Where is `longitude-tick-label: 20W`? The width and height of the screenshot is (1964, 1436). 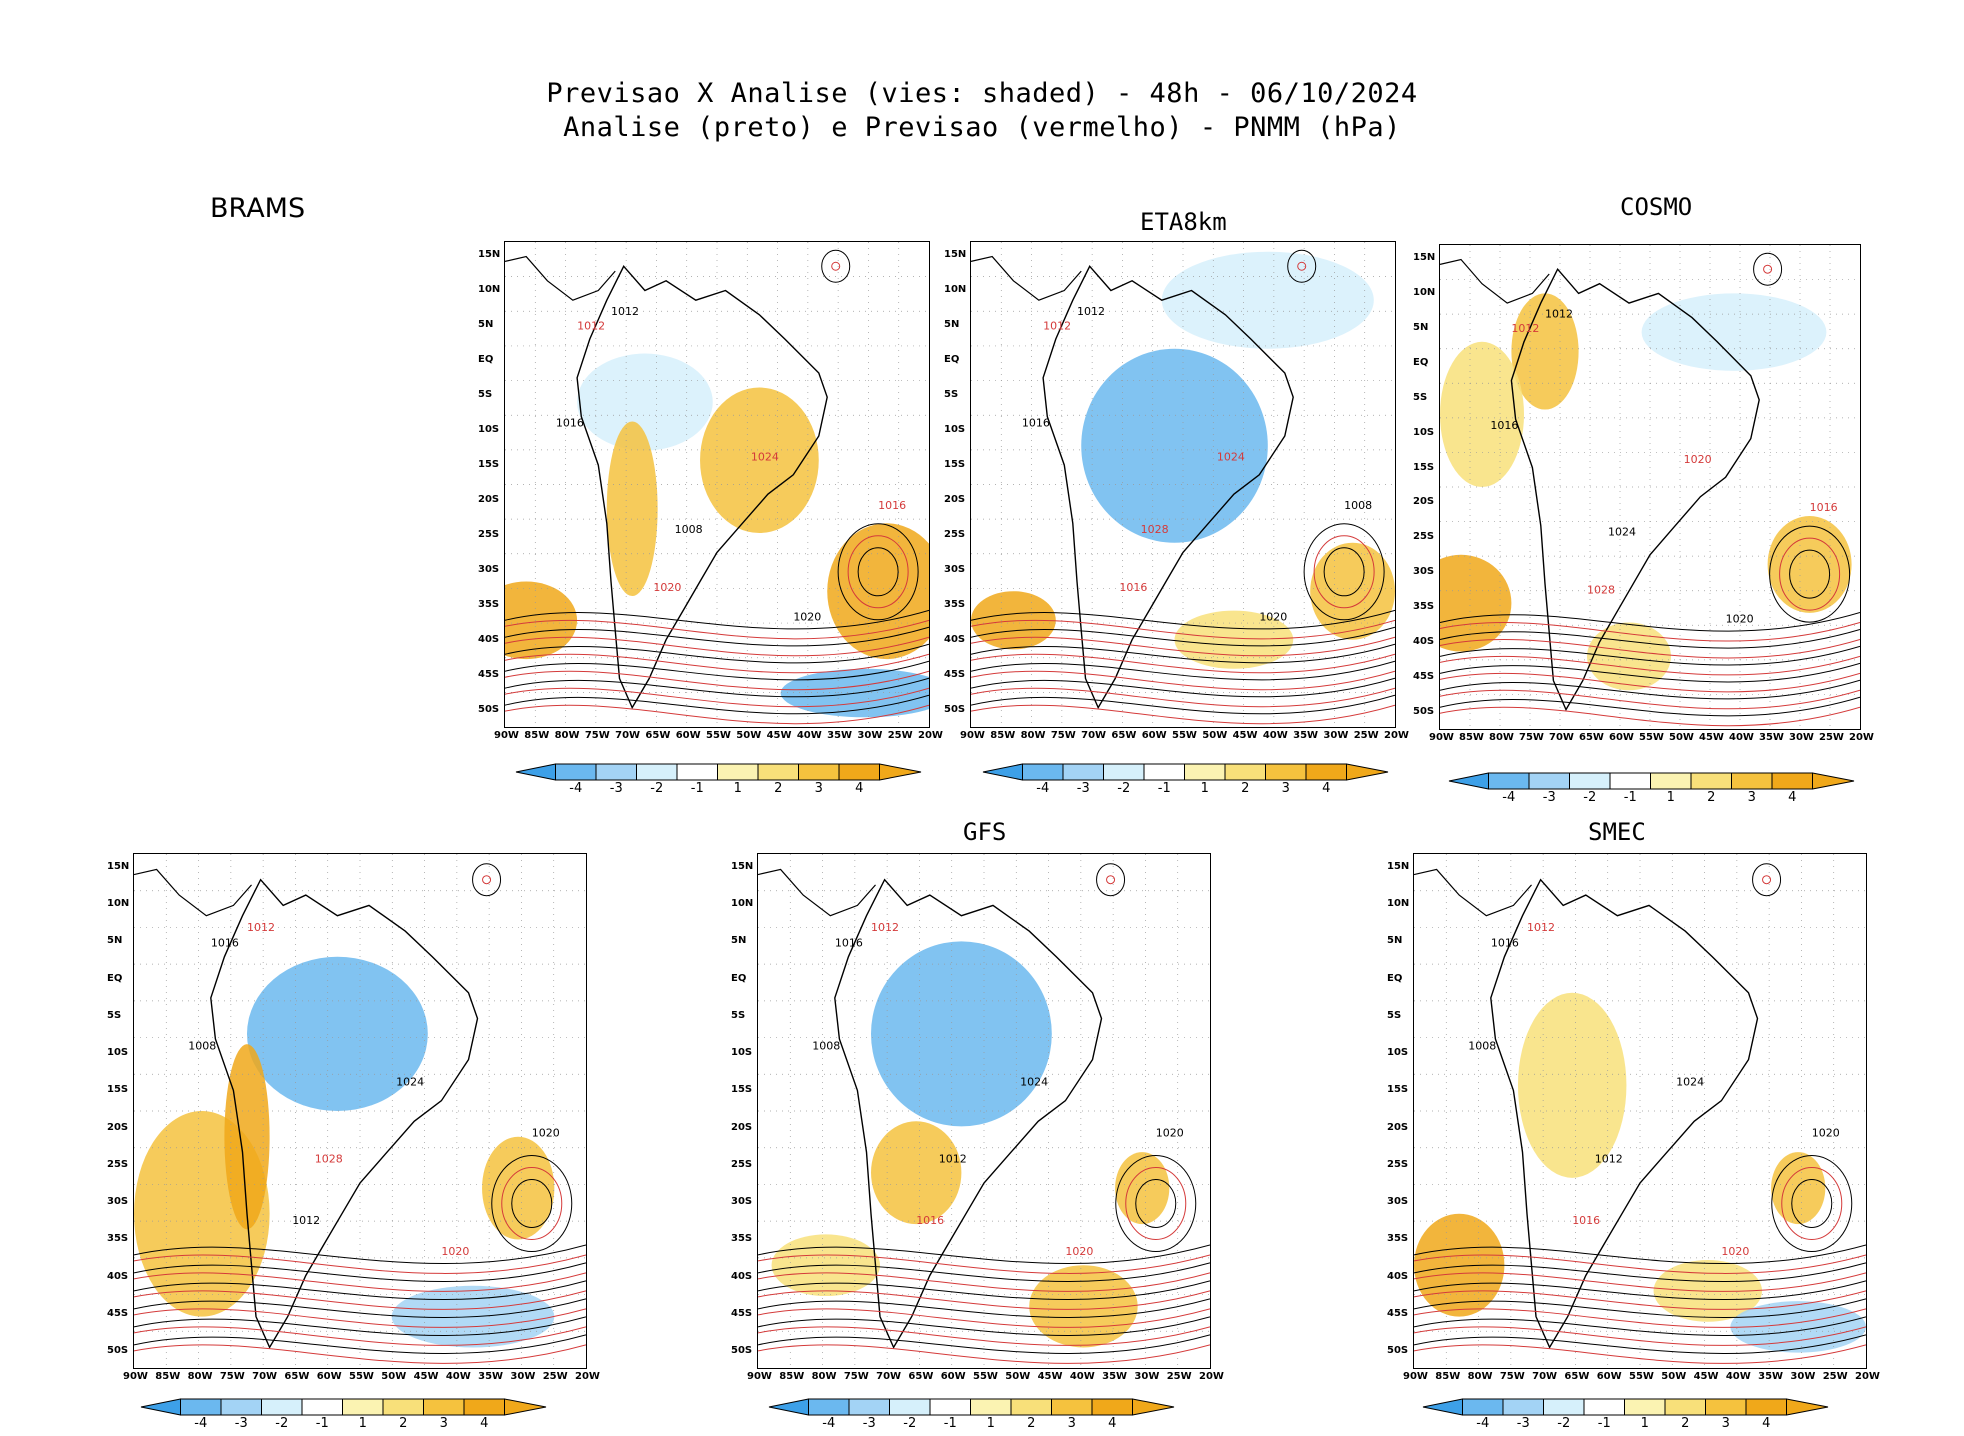 longitude-tick-label: 20W is located at coordinates (587, 1376).